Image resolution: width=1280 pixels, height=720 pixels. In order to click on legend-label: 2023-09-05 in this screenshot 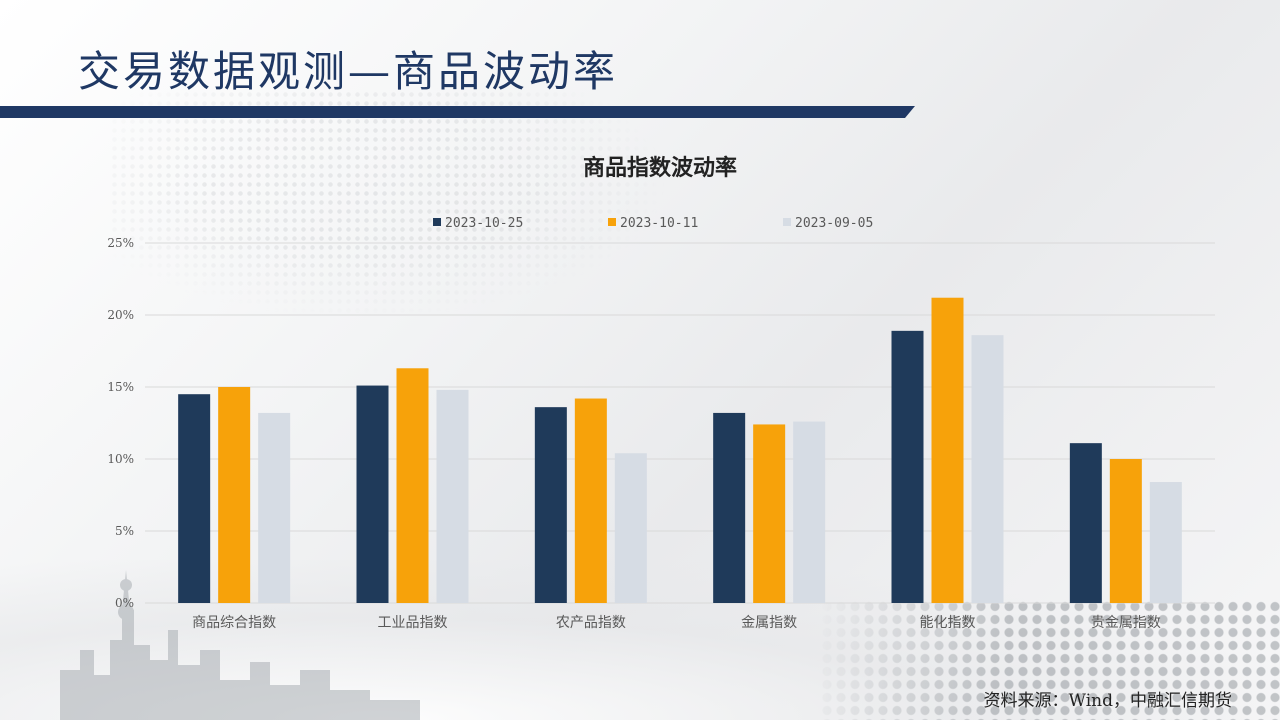, I will do `click(834, 223)`.